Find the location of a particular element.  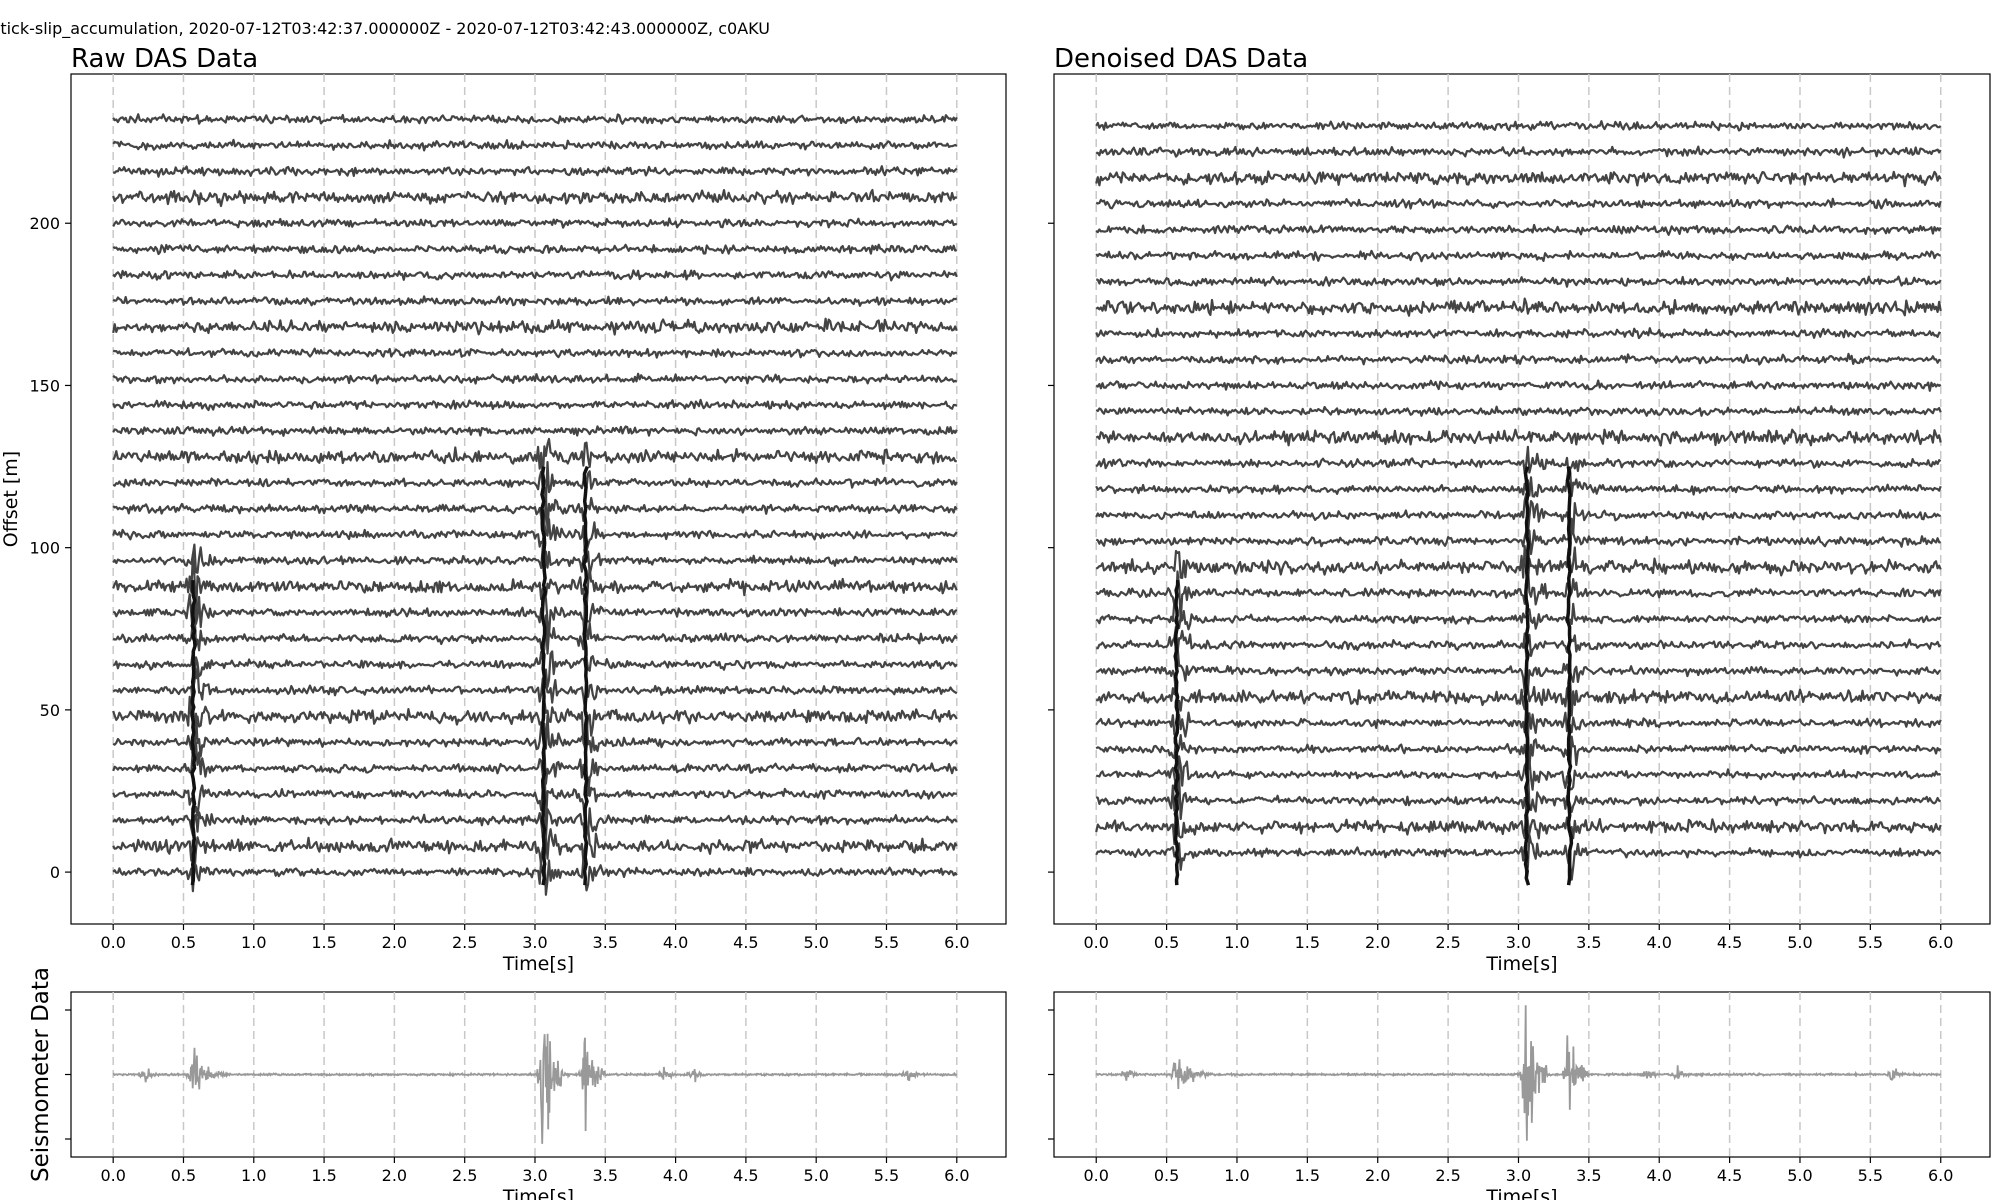

seismometer-trace is located at coordinates (1518, 1073).